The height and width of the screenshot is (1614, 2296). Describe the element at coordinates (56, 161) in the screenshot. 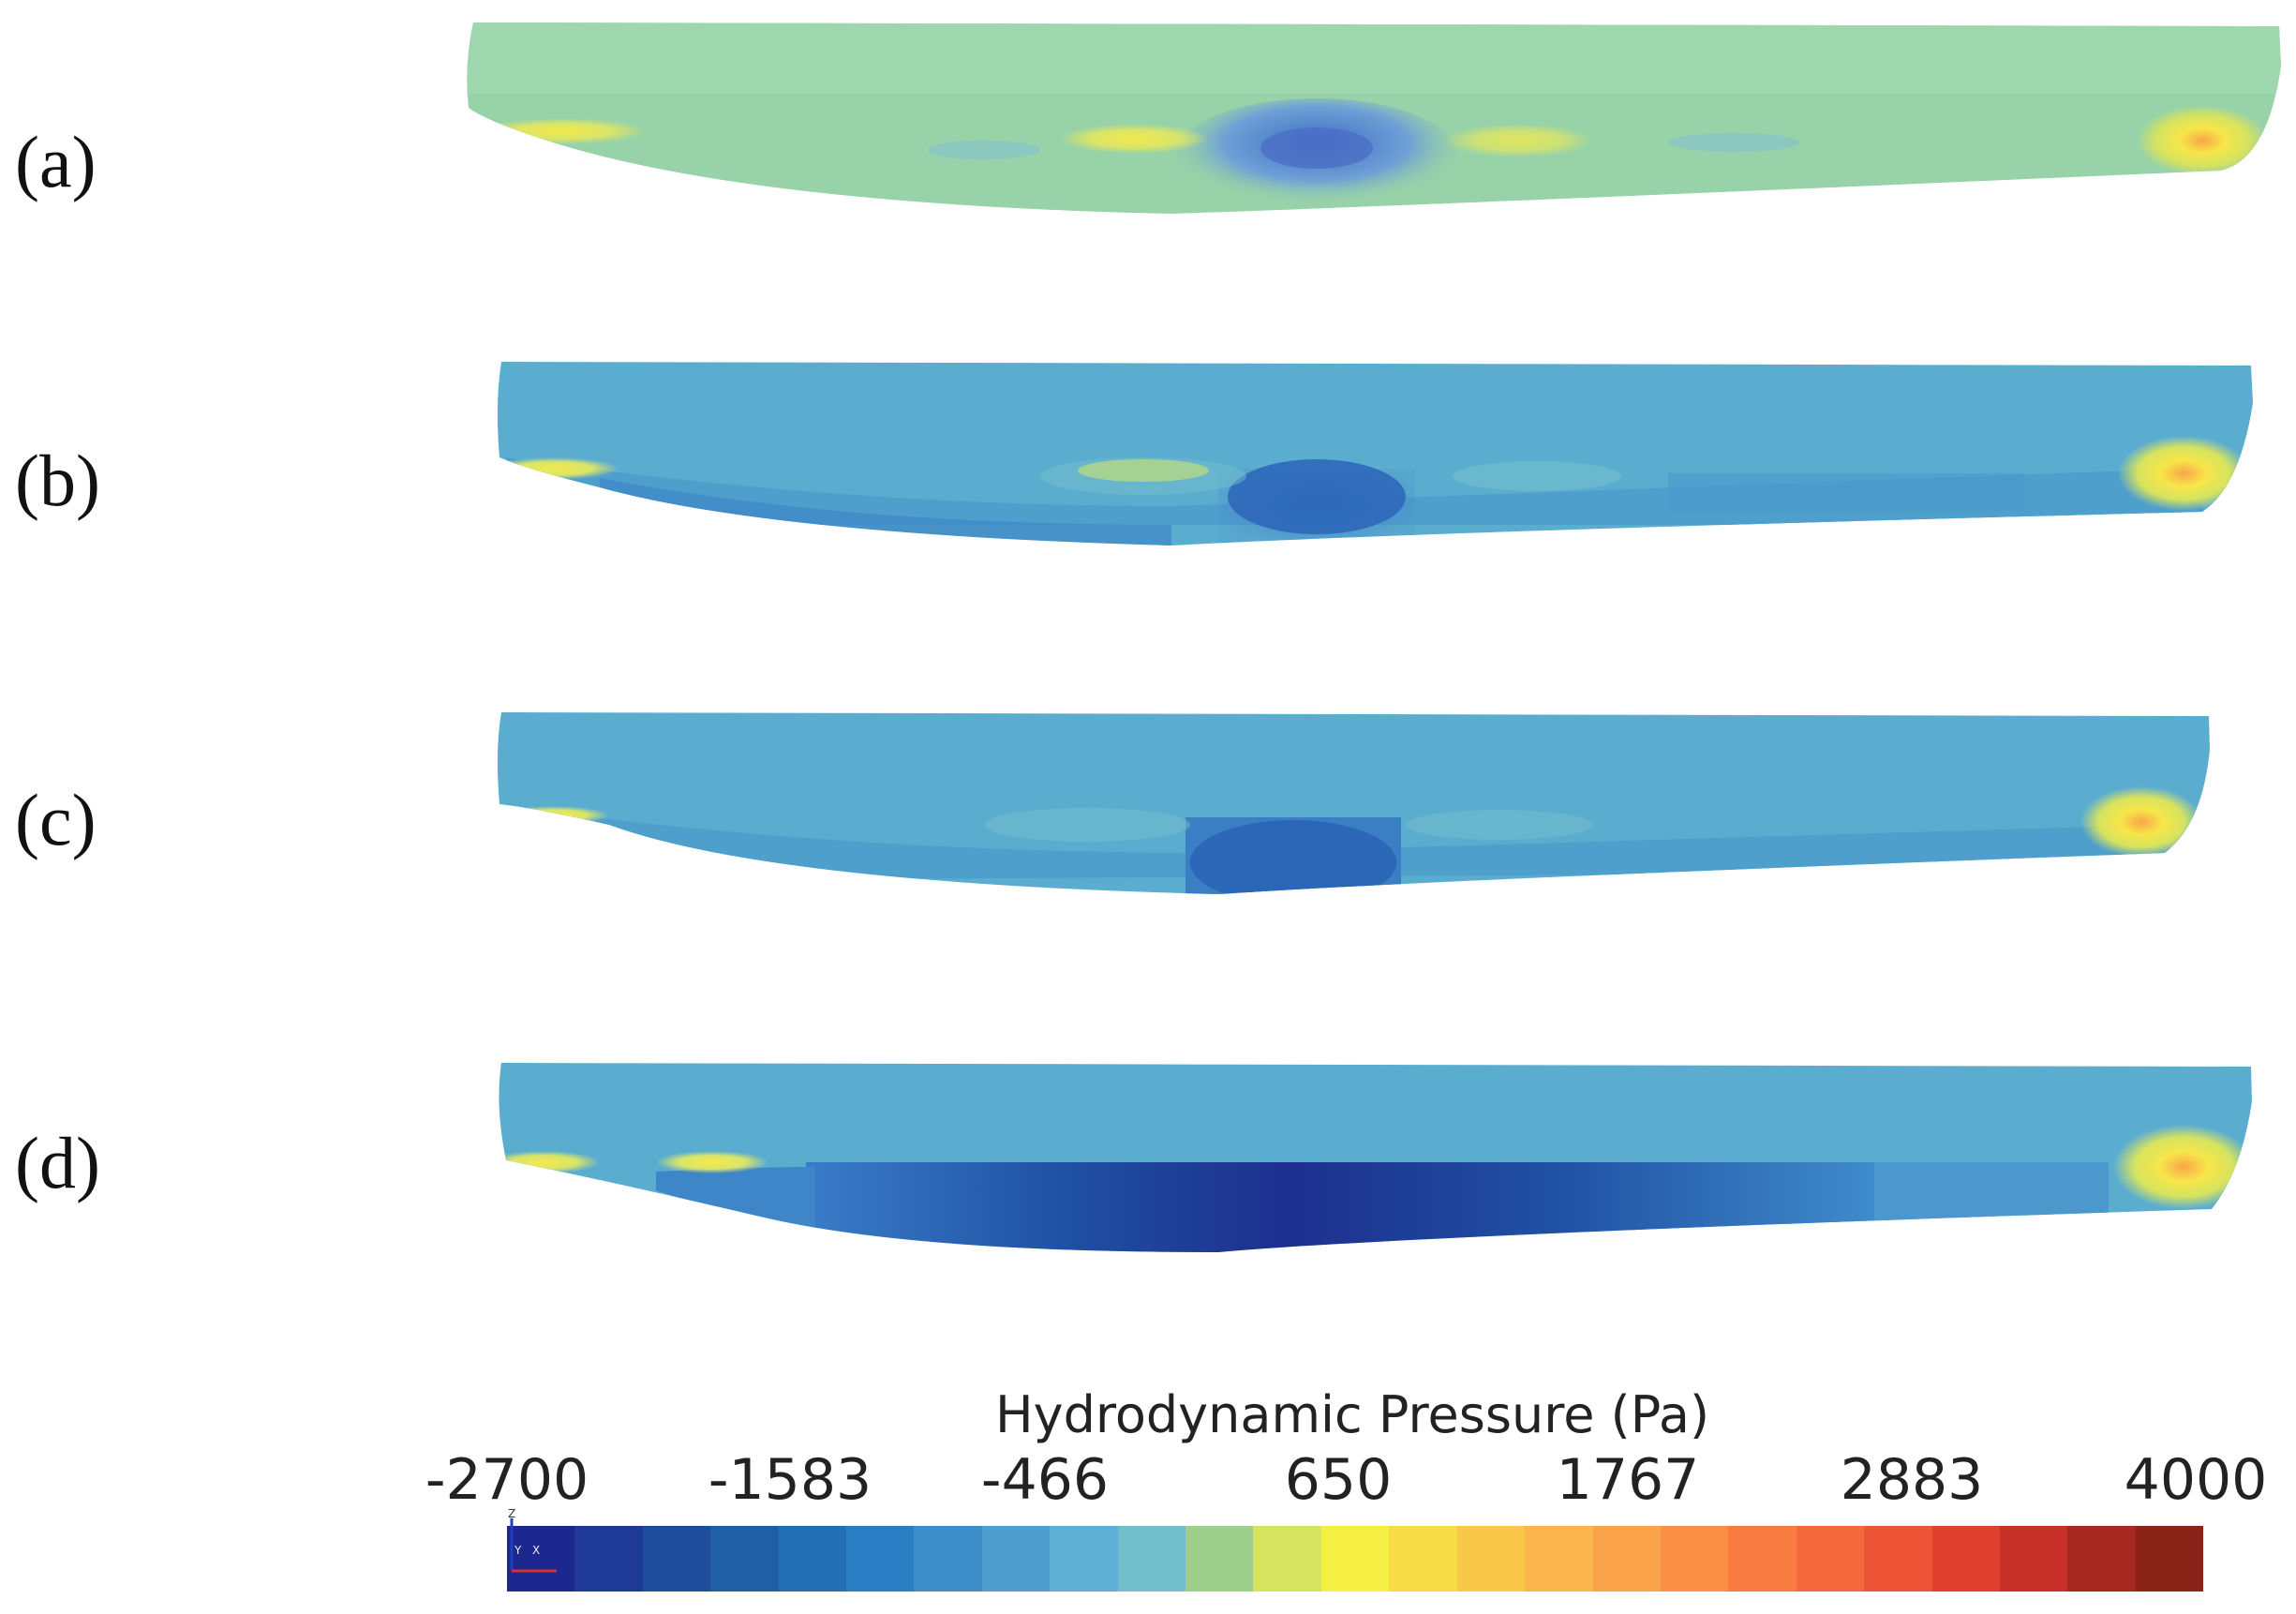

I see `panel-label-a: (a)` at that location.